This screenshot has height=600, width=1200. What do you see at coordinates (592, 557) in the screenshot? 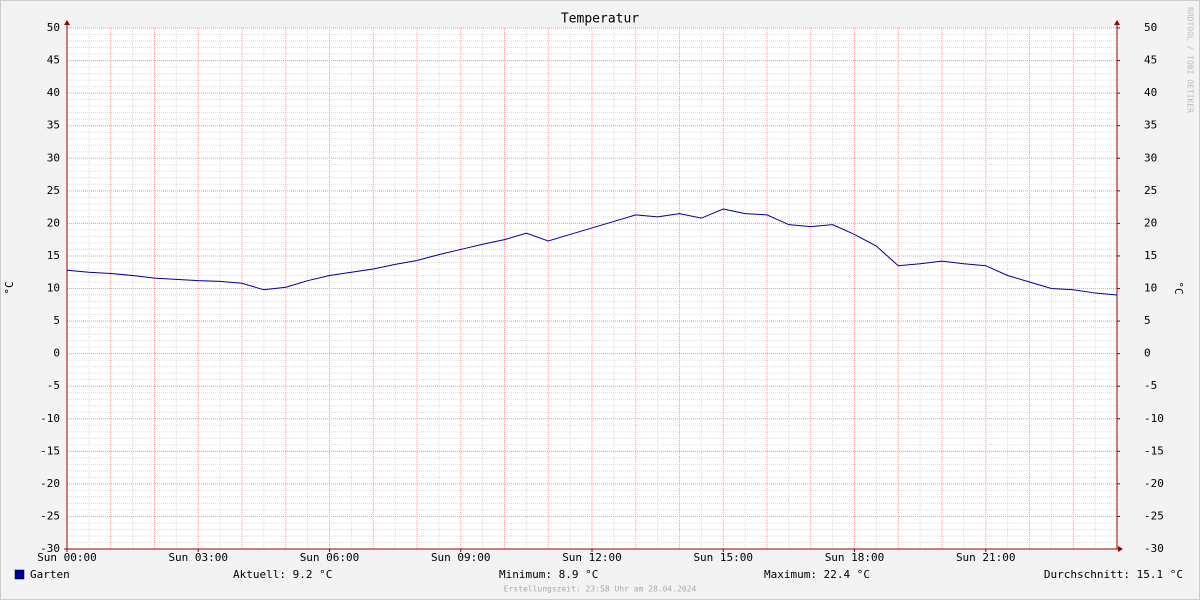
I see `x-tick-label: Sun 12:00` at bounding box center [592, 557].